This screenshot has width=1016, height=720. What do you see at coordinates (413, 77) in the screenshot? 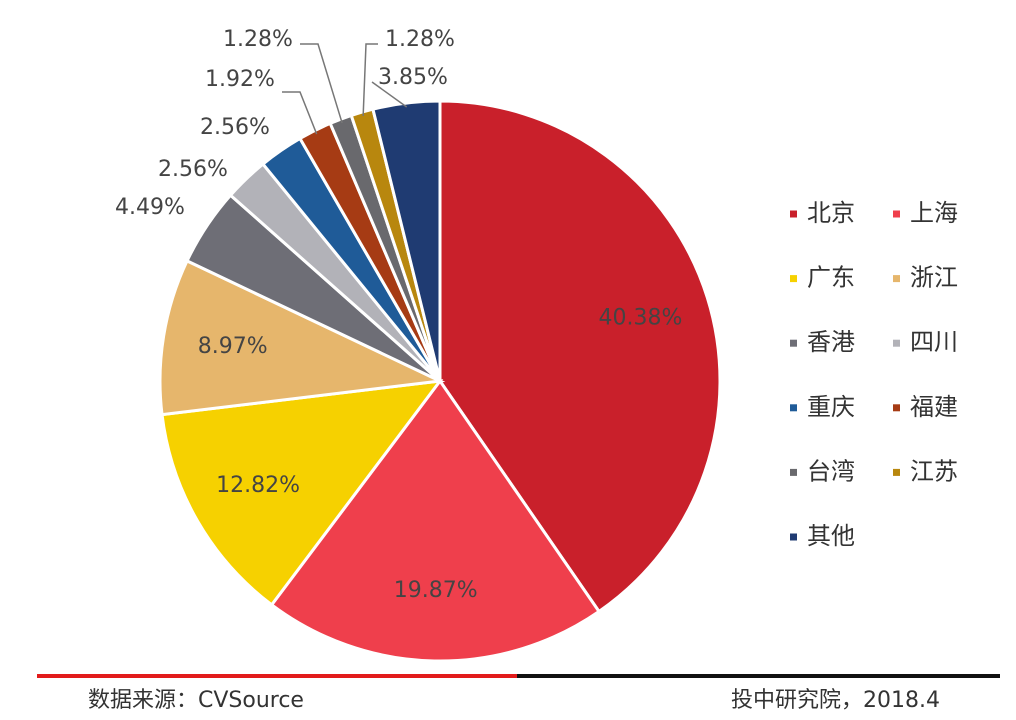
I see `data-label: 3.85%` at bounding box center [413, 77].